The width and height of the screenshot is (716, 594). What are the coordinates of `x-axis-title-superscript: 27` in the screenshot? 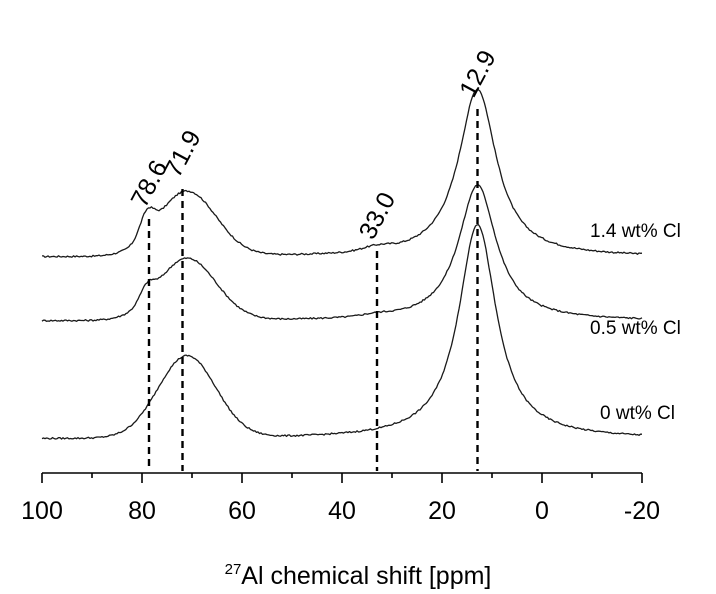 It's located at (233, 569).